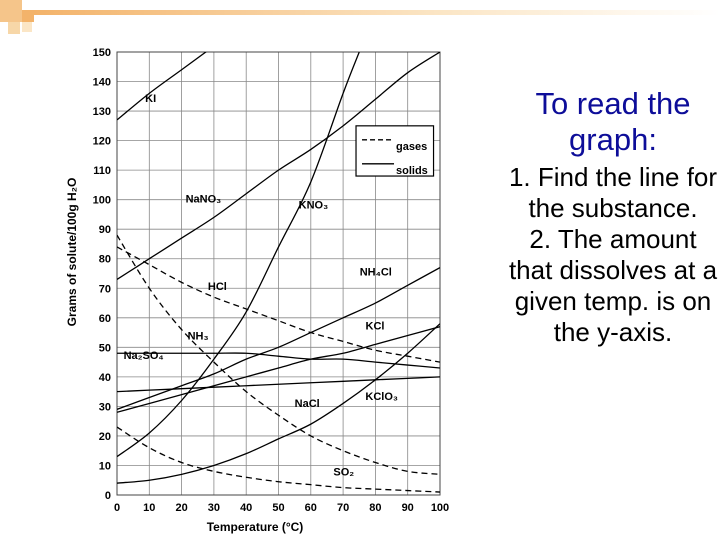 The image size is (720, 540). What do you see at coordinates (377, 12) in the screenshot?
I see `decor-header-line` at bounding box center [377, 12].